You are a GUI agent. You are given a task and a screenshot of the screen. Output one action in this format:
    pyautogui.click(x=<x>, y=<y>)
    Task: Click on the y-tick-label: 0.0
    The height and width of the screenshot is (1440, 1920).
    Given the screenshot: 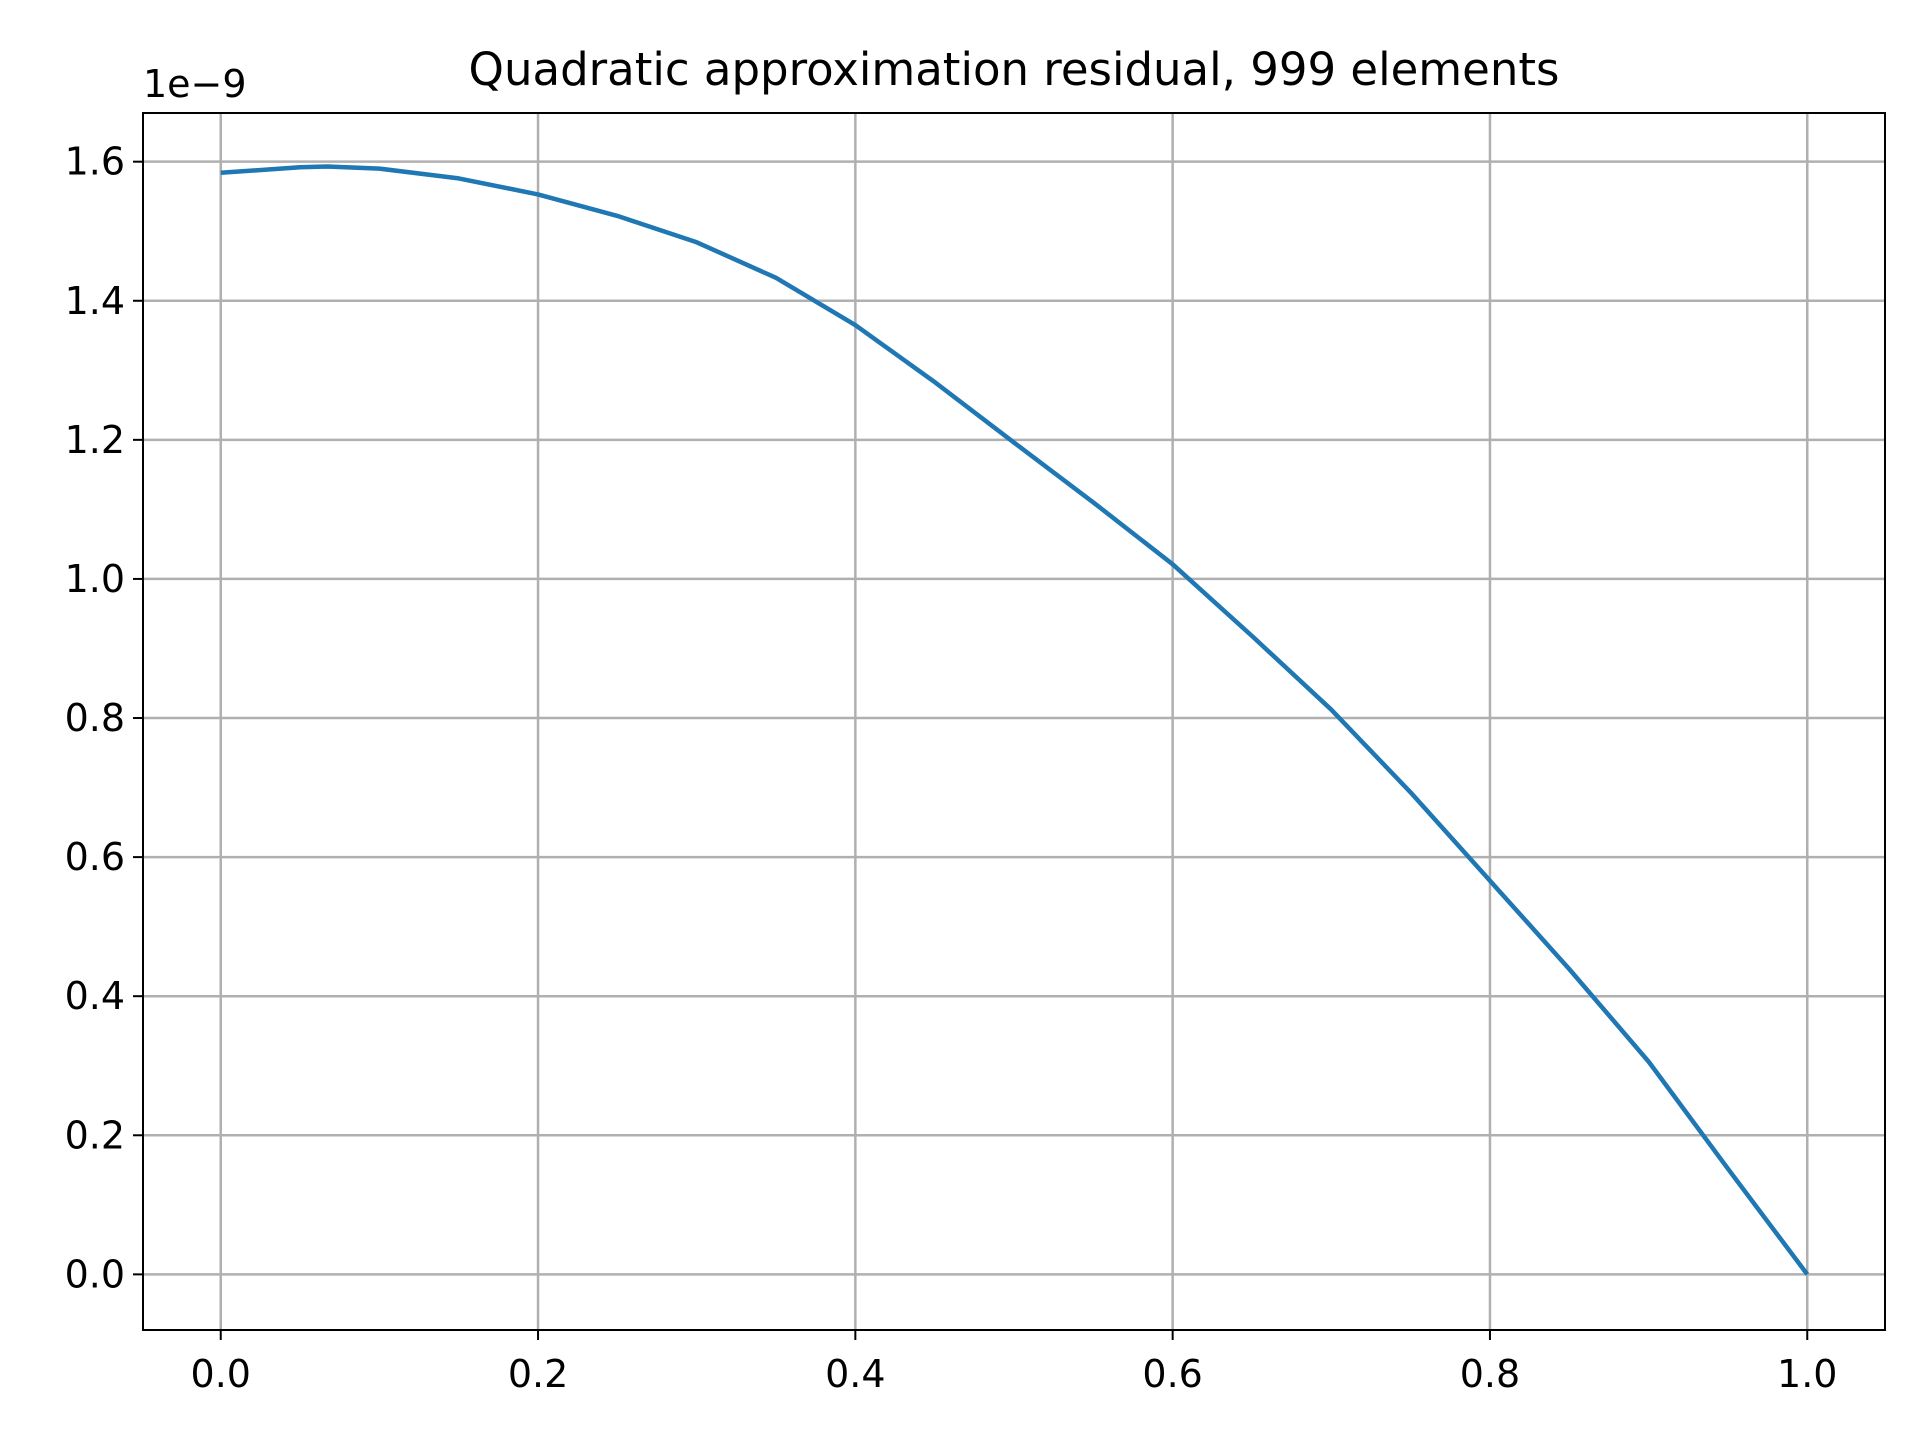 What is the action you would take?
    pyautogui.click(x=95, y=1274)
    